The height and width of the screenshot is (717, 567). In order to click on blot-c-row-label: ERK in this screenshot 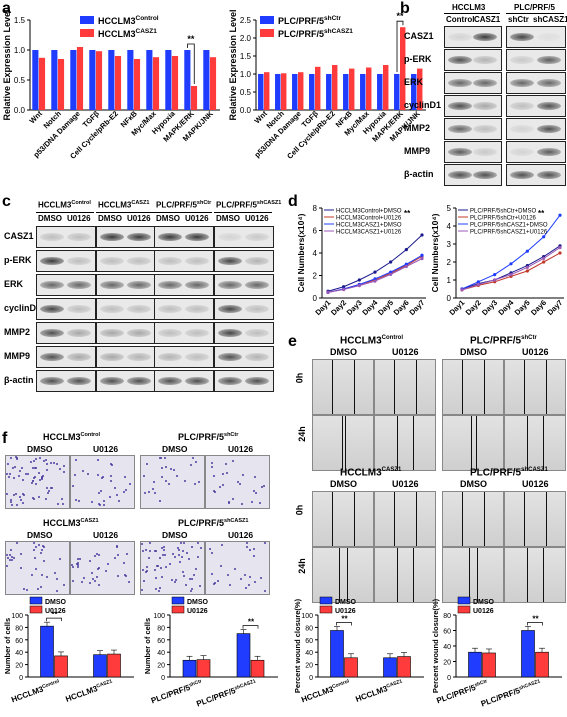, I will do `click(14, 284)`.